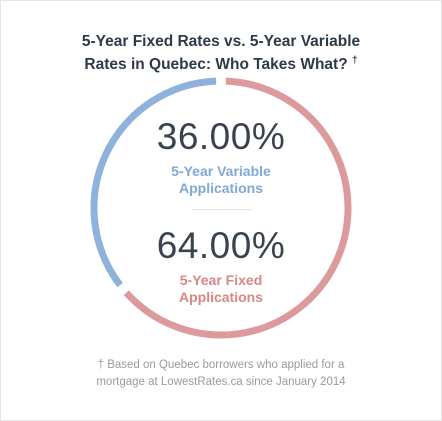 This screenshot has width=442, height=421. What do you see at coordinates (221, 64) in the screenshot?
I see `title-line-2: Rates in Quebec: Who Takes What? †` at bounding box center [221, 64].